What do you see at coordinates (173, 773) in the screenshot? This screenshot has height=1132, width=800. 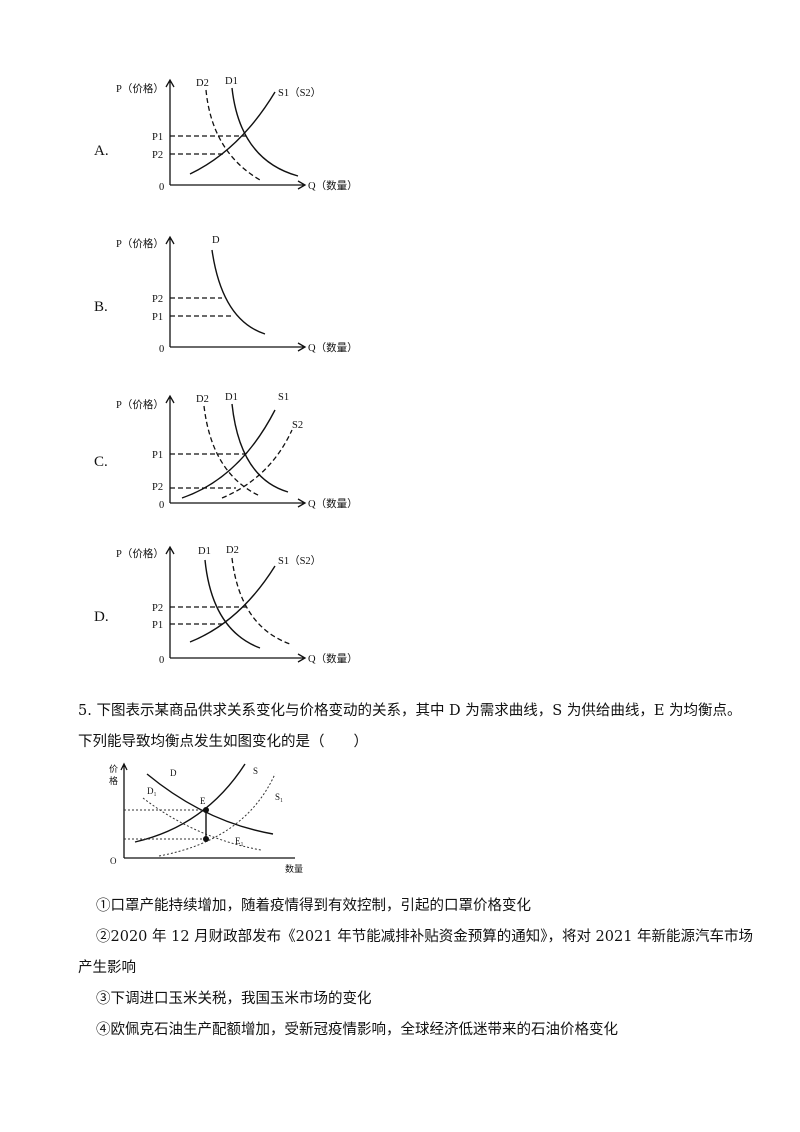 I see `label-d: D` at bounding box center [173, 773].